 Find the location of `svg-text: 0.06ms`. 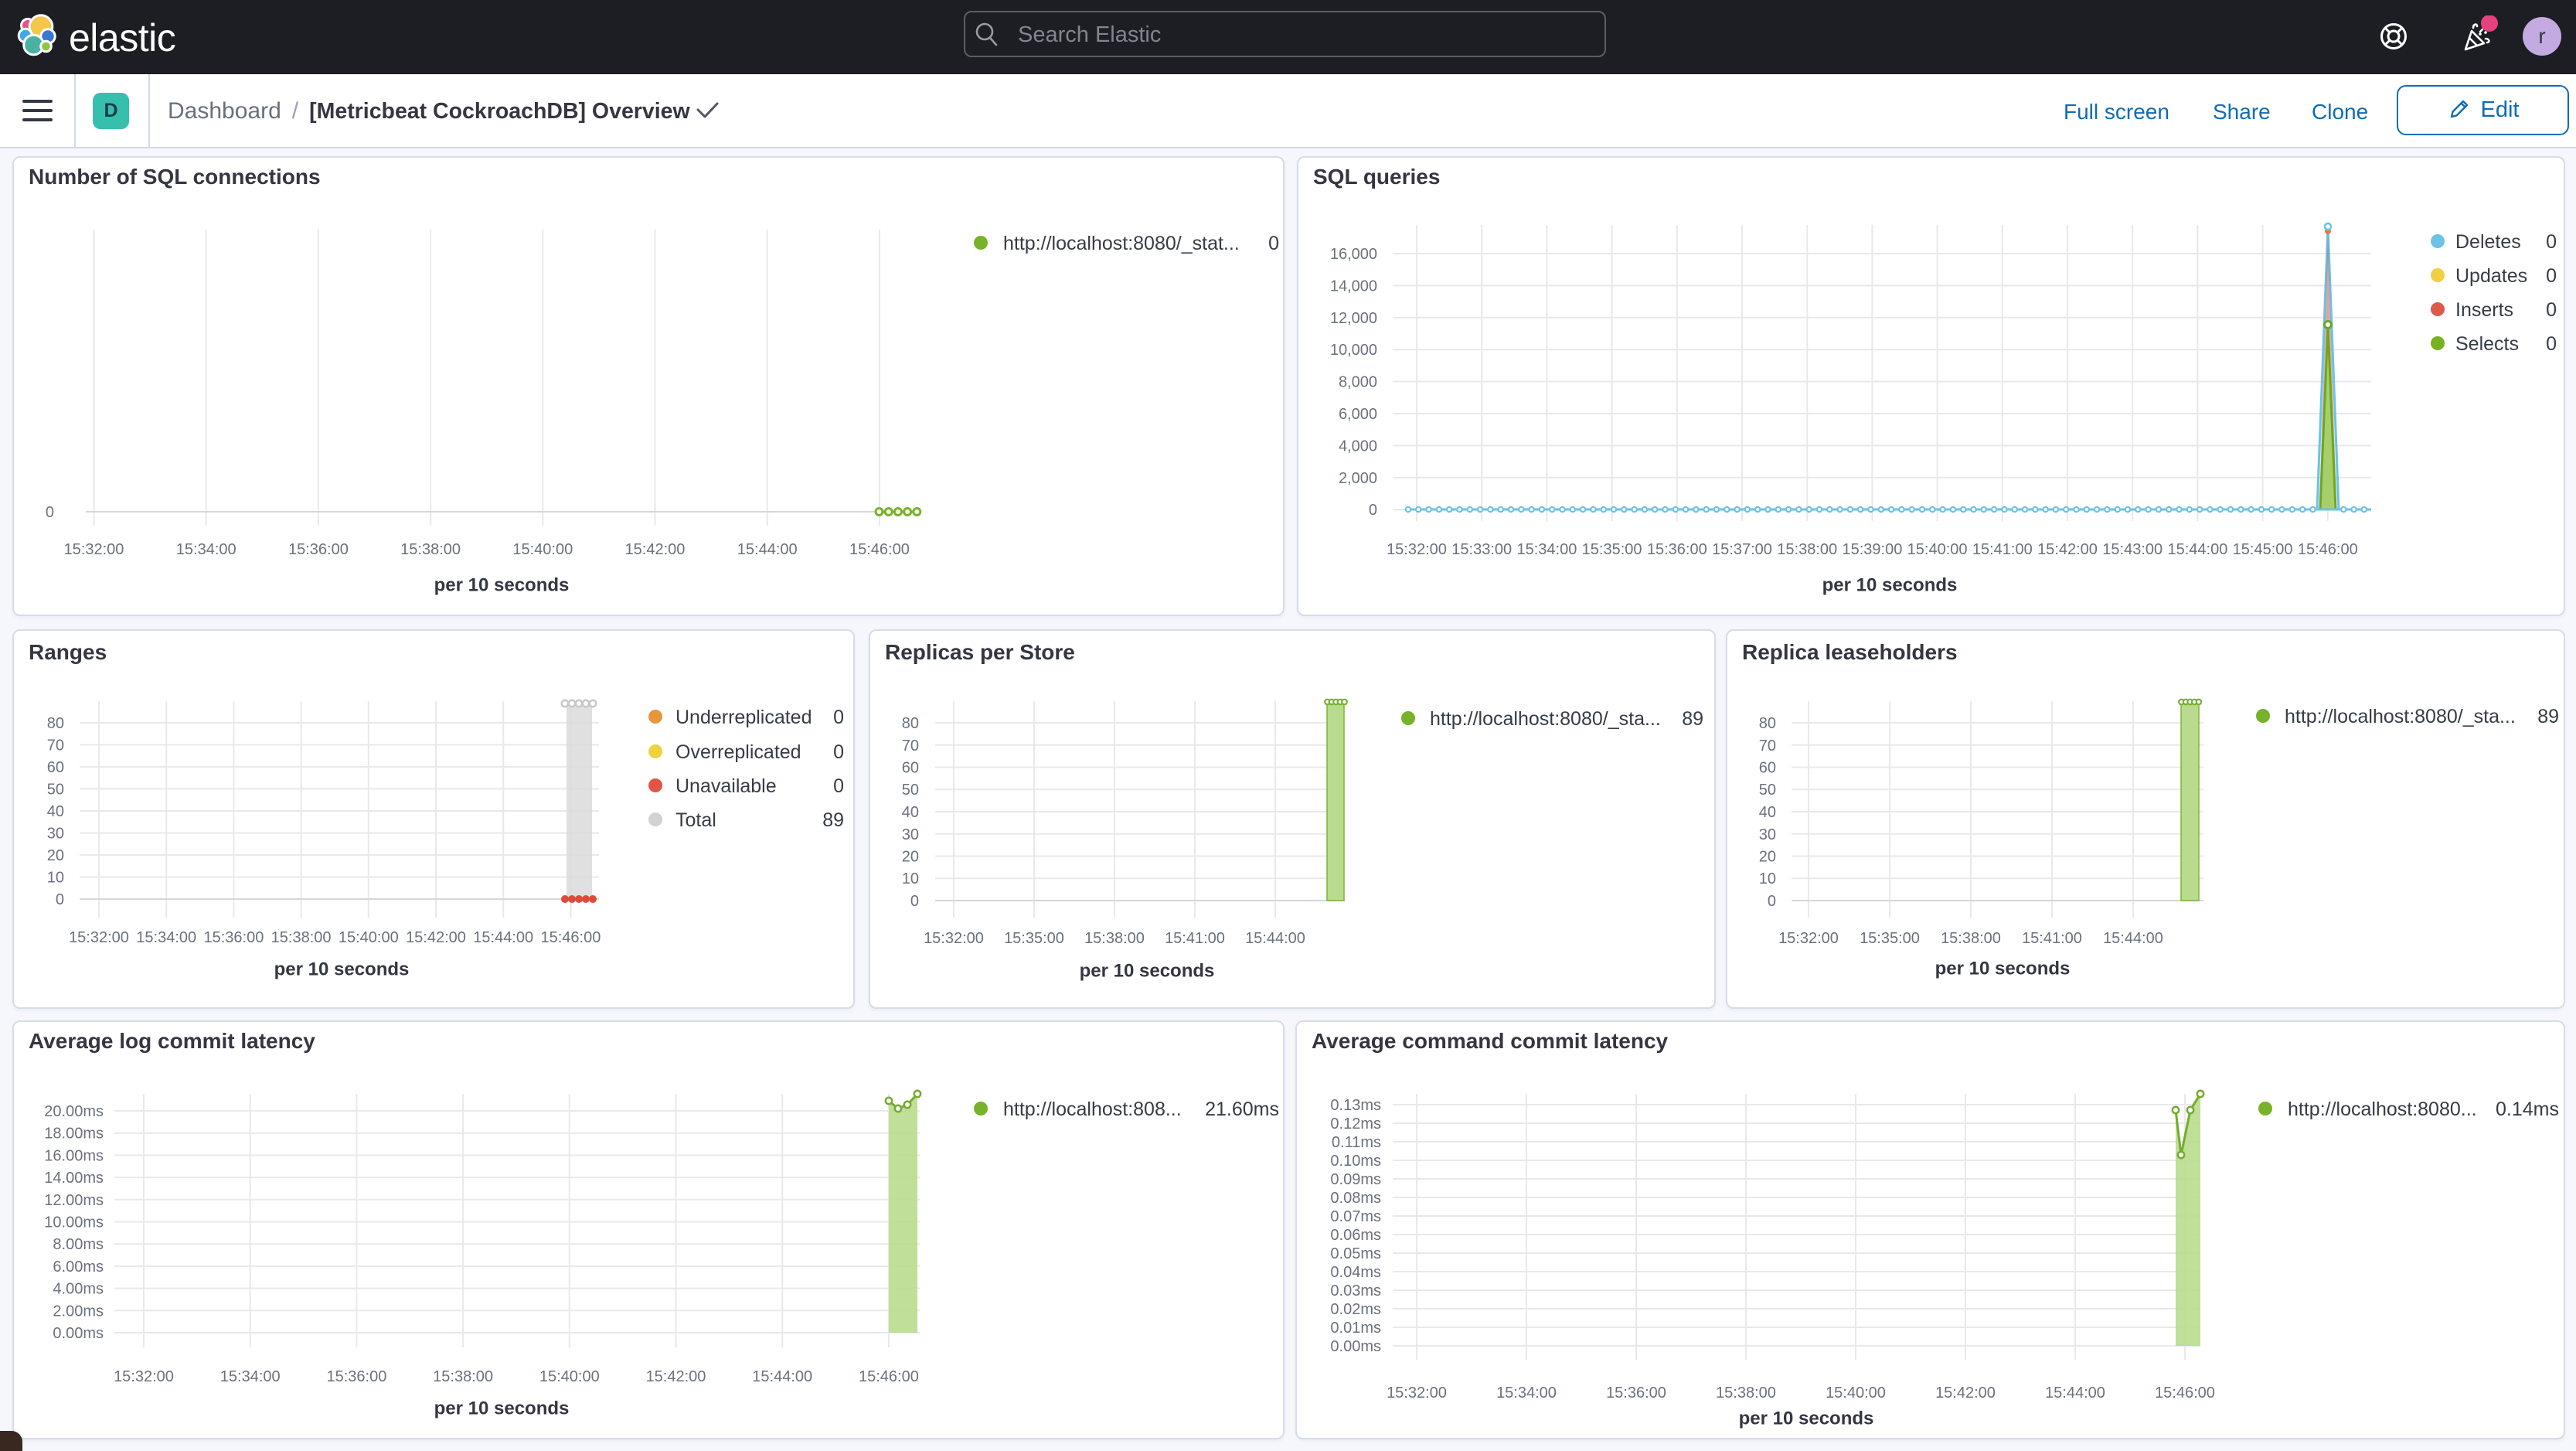

svg-text: 0.06ms is located at coordinates (1355, 1235).